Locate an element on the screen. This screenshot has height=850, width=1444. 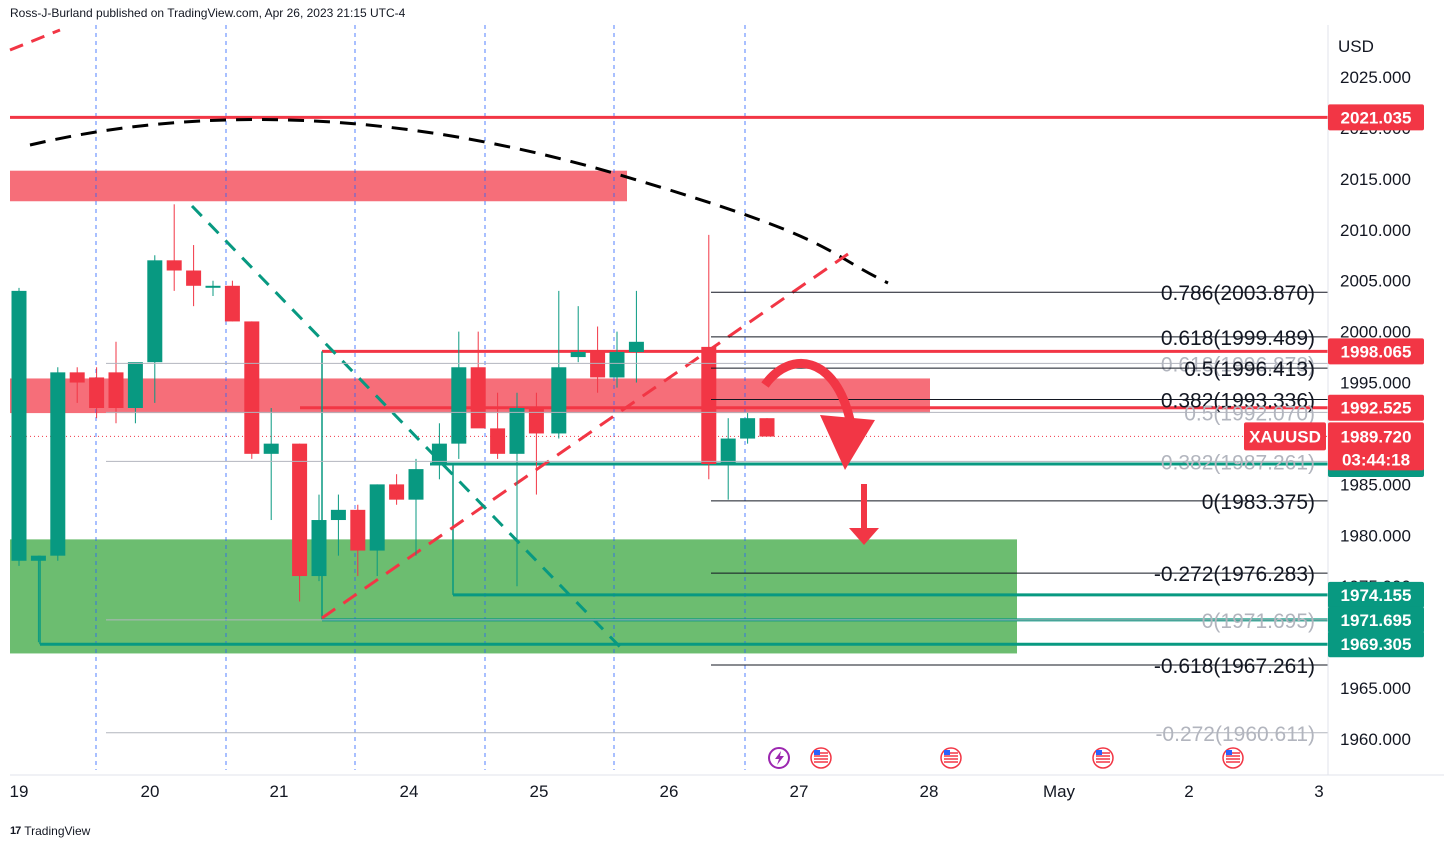
tradingview-footer: 17 TradingView is located at coordinates (50, 831).